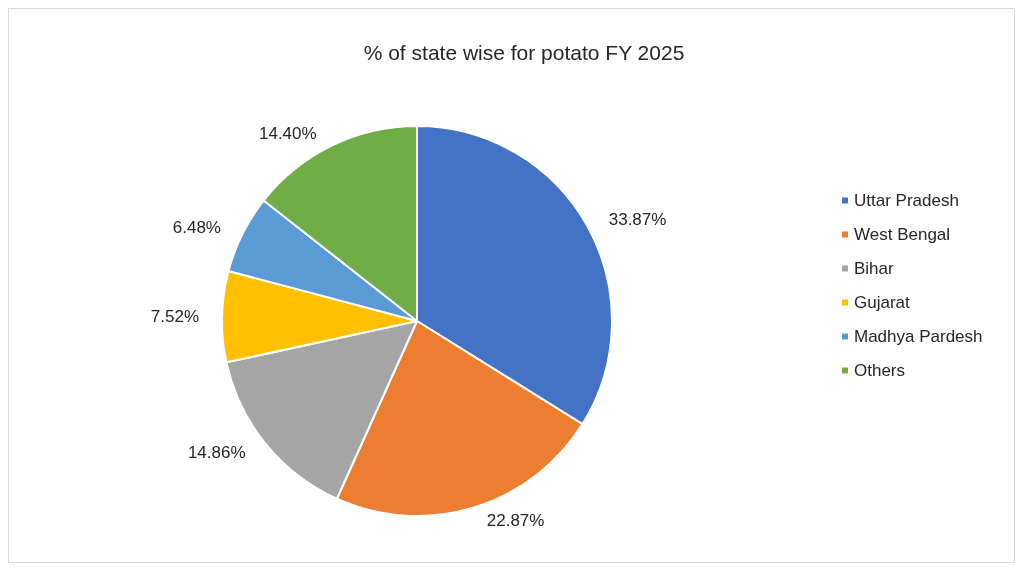 The width and height of the screenshot is (1023, 571). I want to click on chart-title: % of state wise for potato FY 2025, so click(524, 52).